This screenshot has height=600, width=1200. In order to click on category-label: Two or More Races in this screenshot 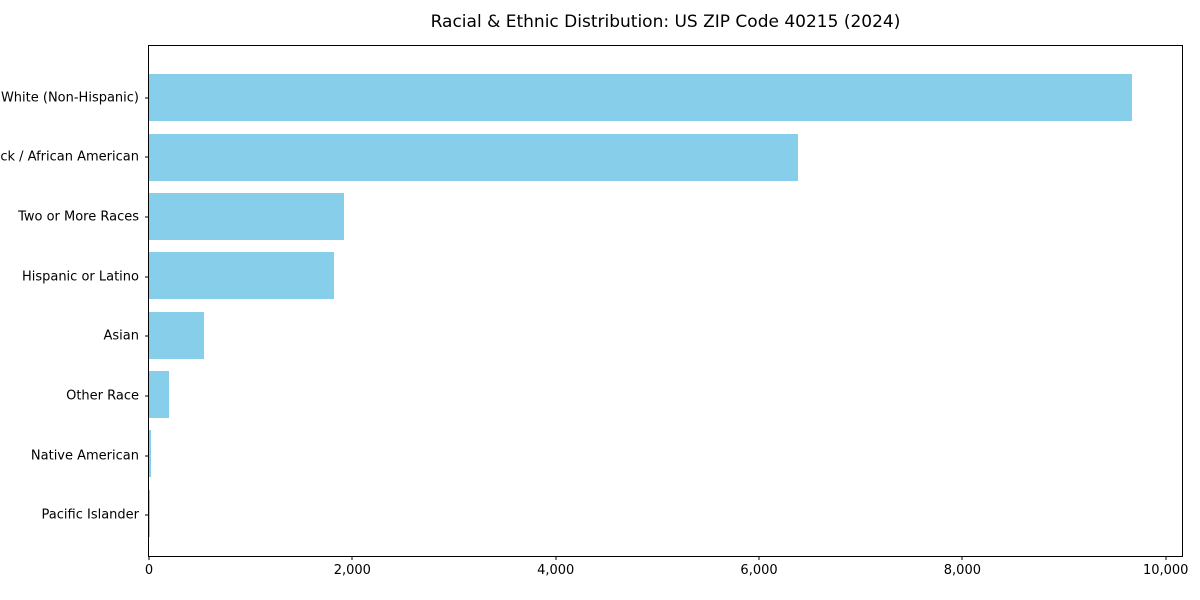, I will do `click(78, 217)`.